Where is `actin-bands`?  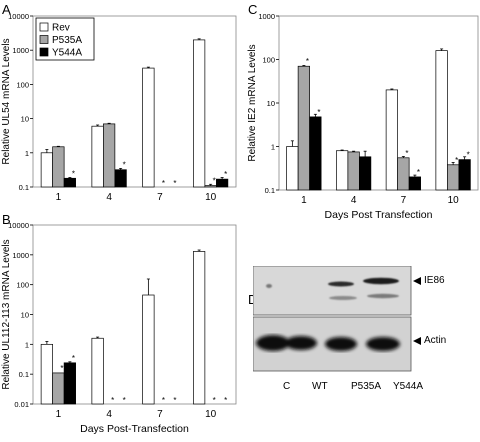
actin-bands is located at coordinates (328, 343).